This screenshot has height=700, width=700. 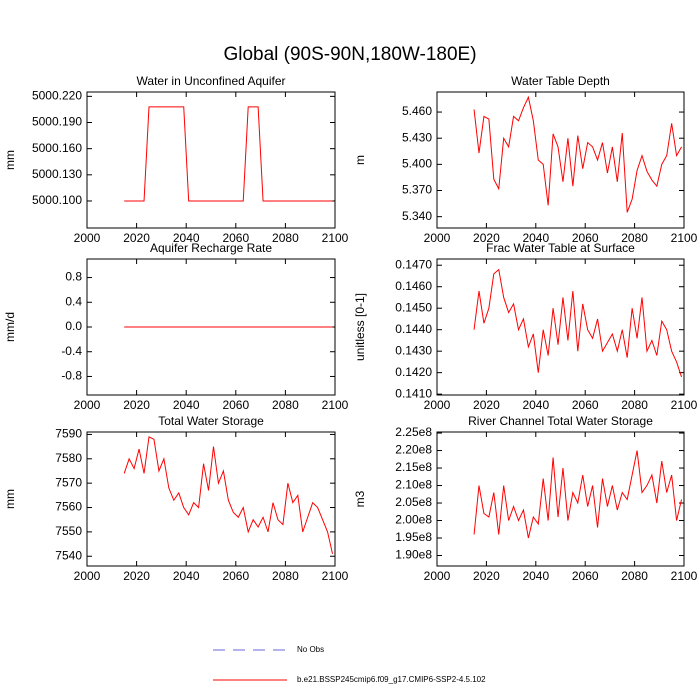 What do you see at coordinates (560, 421) in the screenshot?
I see `chart-title: River Channel Total Water Storage` at bounding box center [560, 421].